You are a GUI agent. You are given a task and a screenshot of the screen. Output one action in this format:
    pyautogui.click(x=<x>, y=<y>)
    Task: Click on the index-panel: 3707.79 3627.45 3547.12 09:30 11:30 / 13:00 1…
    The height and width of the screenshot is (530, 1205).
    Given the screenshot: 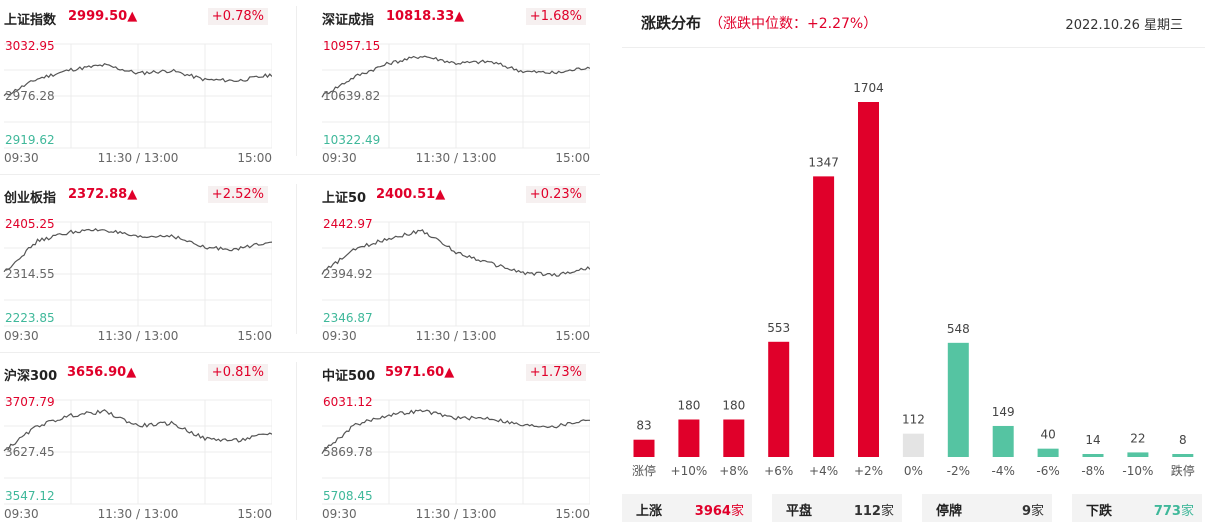 What is the action you would take?
    pyautogui.click(x=136, y=446)
    